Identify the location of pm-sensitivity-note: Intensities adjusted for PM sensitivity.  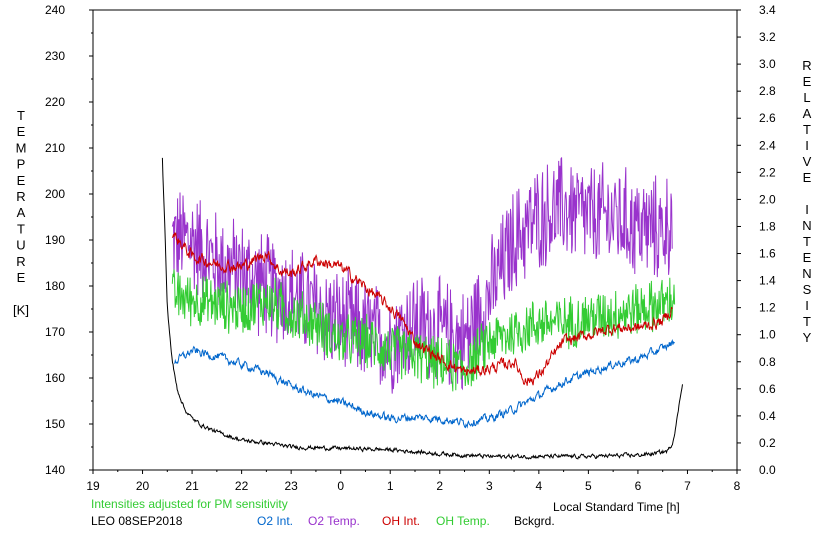
(189, 504).